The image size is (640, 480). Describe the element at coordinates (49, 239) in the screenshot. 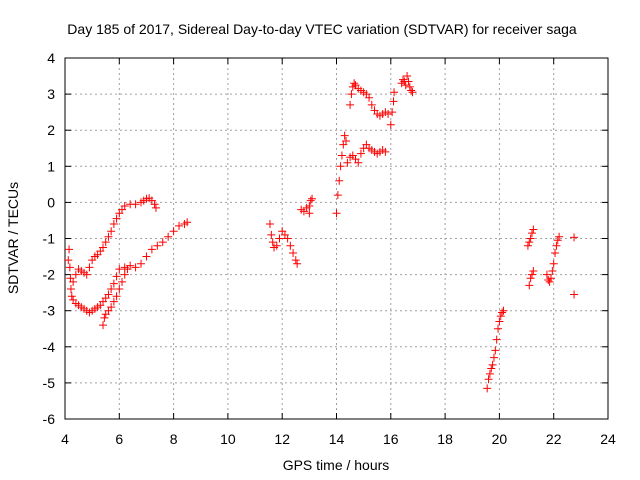

I see `y-tick-label: -1` at that location.